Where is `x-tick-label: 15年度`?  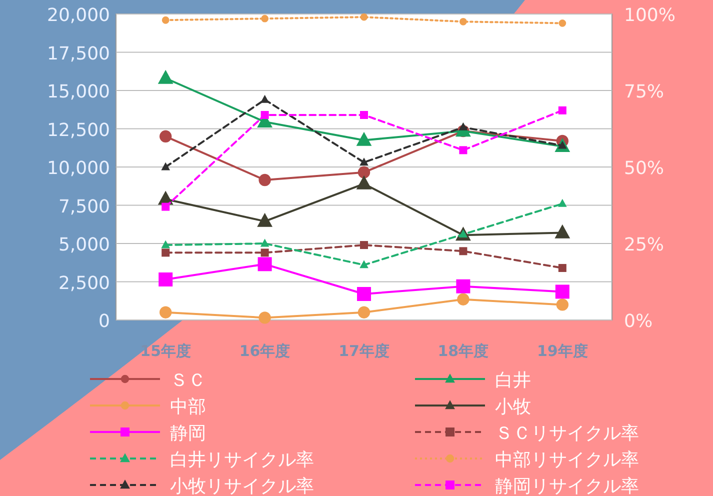 x-tick-label: 15年度 is located at coordinates (166, 351).